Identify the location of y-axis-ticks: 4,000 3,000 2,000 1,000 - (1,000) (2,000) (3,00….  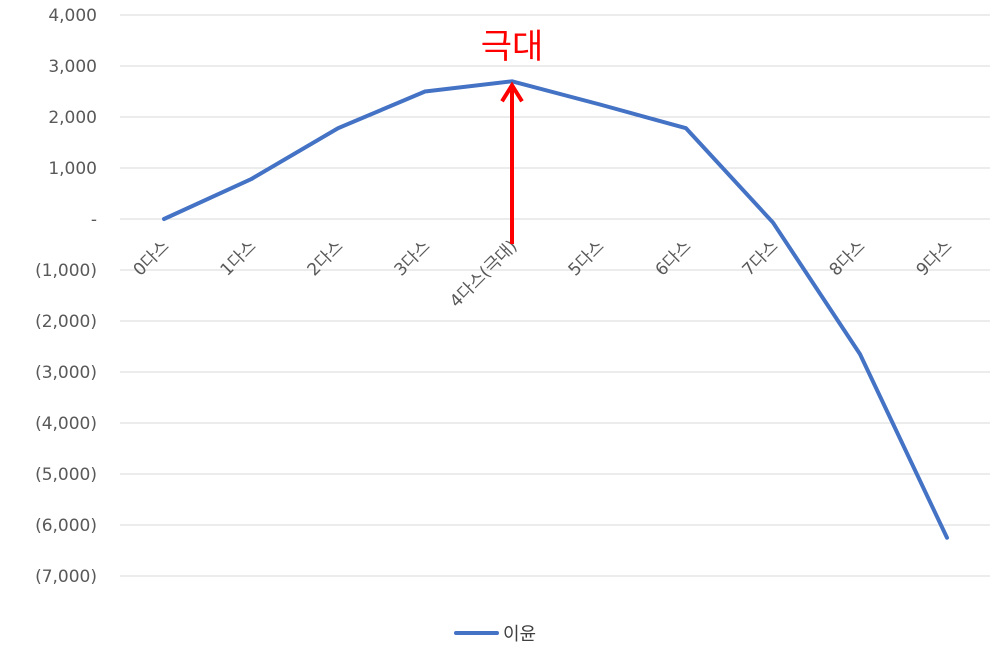
(66, 296).